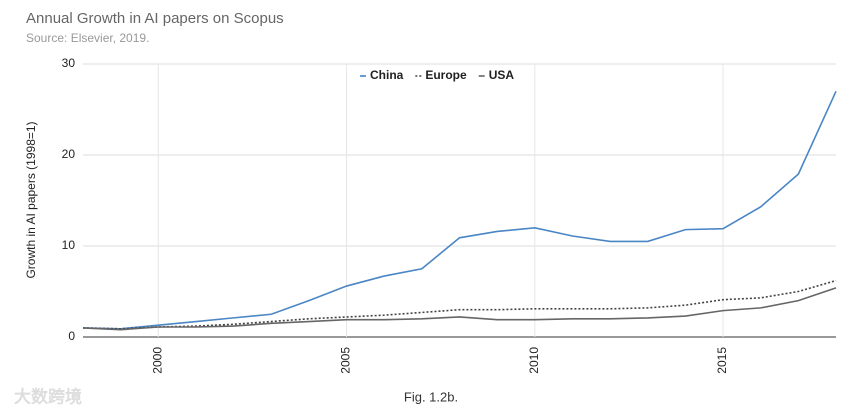 This screenshot has height=415, width=862. What do you see at coordinates (534, 360) in the screenshot?
I see `x-tick-label: 2010` at bounding box center [534, 360].